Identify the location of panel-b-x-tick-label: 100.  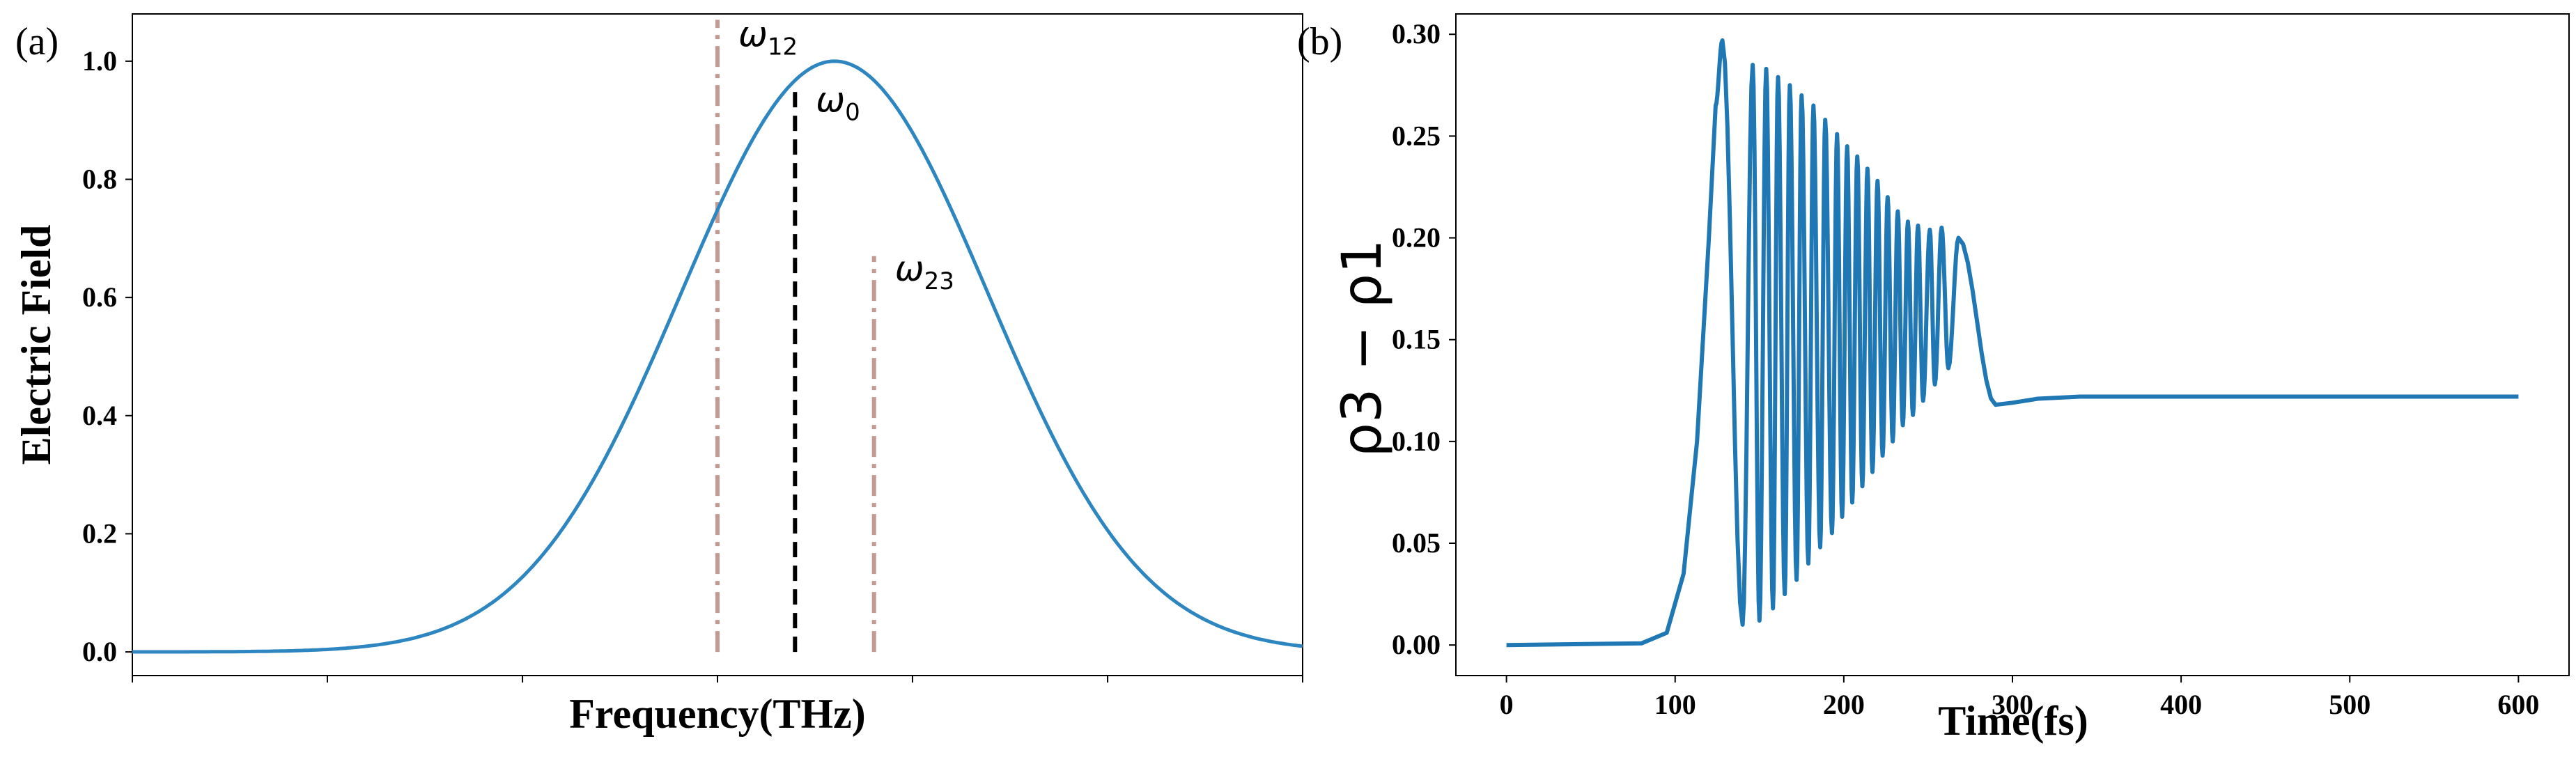
(1675, 704).